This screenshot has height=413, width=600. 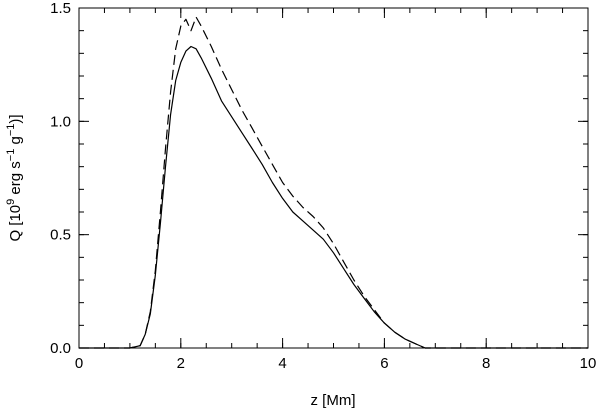 What do you see at coordinates (60, 8) in the screenshot?
I see `y-tick-label: 1.5` at bounding box center [60, 8].